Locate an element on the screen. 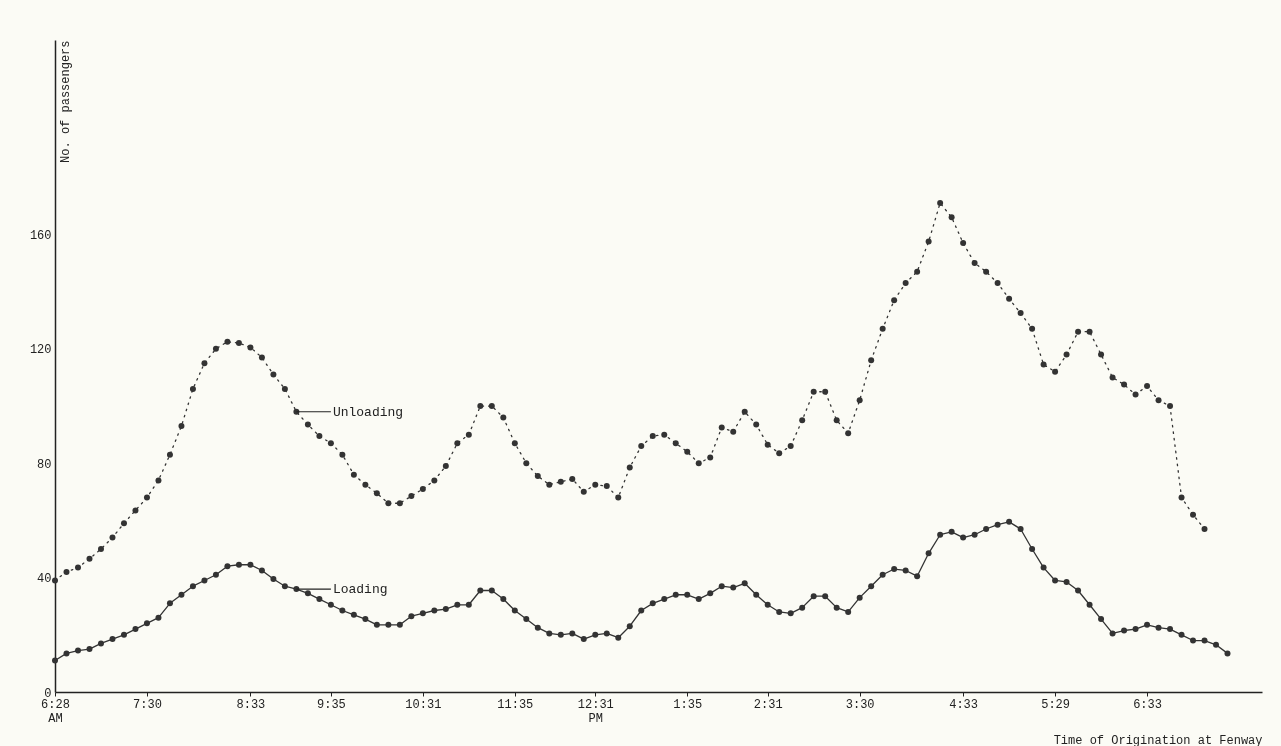 The width and height of the screenshot is (1281, 746). x-tick-label: 9:35 is located at coordinates (331, 704).